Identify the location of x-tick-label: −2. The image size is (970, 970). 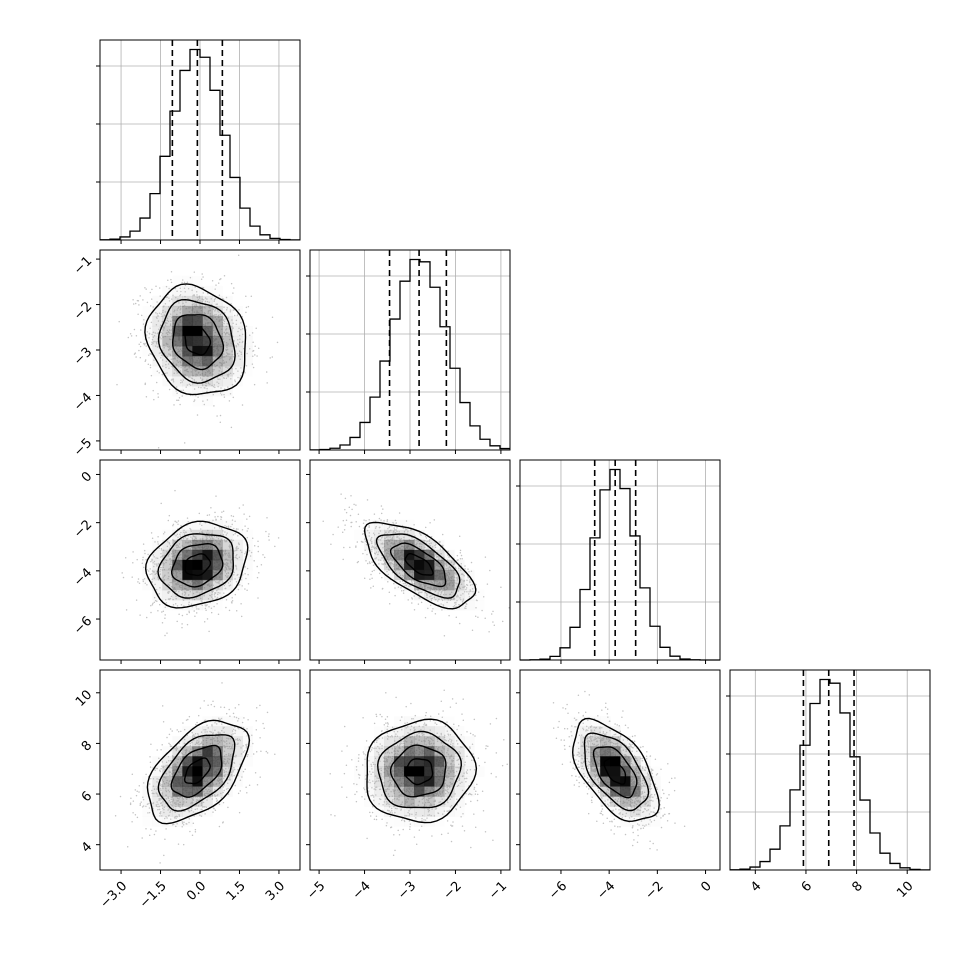
(654, 891).